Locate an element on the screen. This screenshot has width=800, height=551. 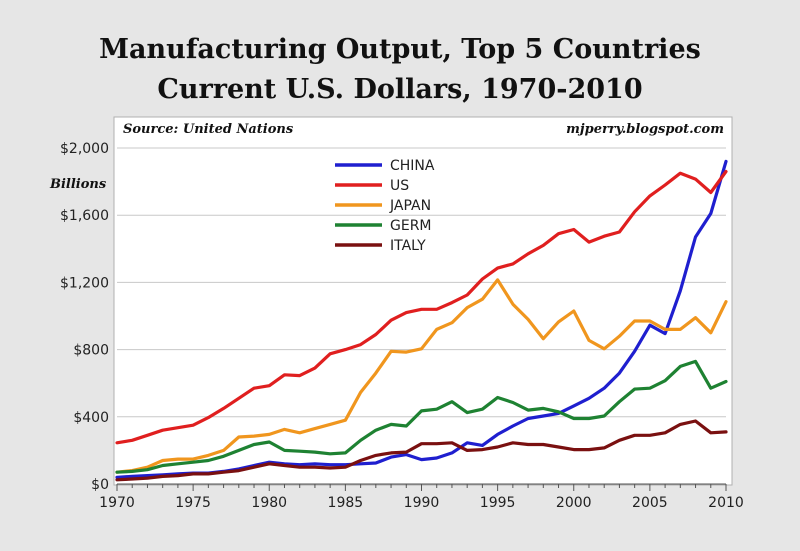
legend-label-italy: ITALY is located at coordinates (408, 246).